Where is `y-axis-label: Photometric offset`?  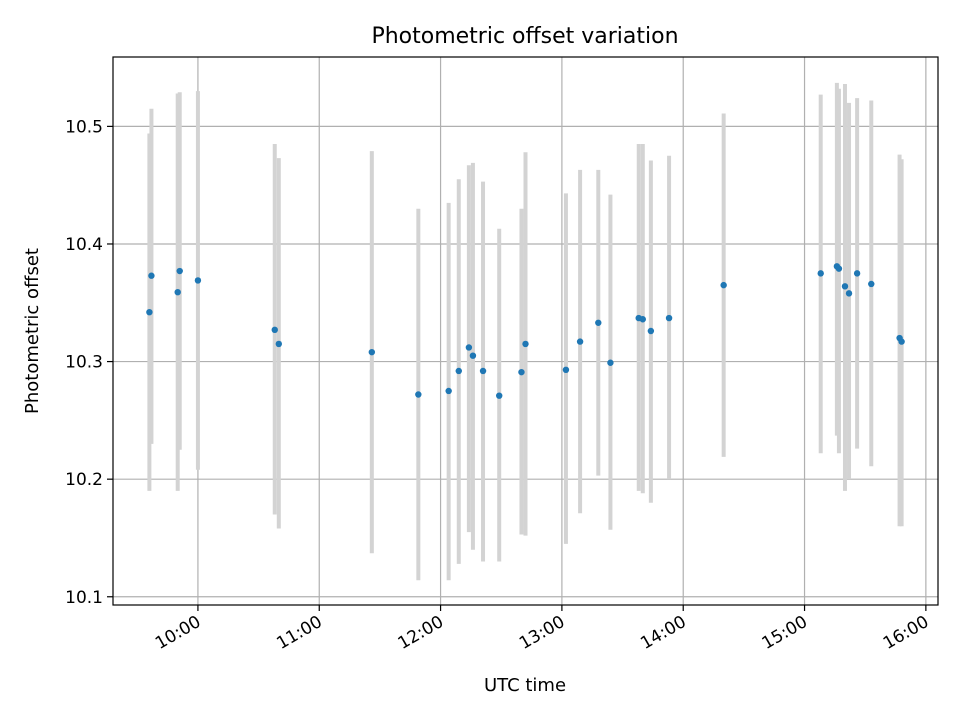 y-axis-label: Photometric offset is located at coordinates (32, 331).